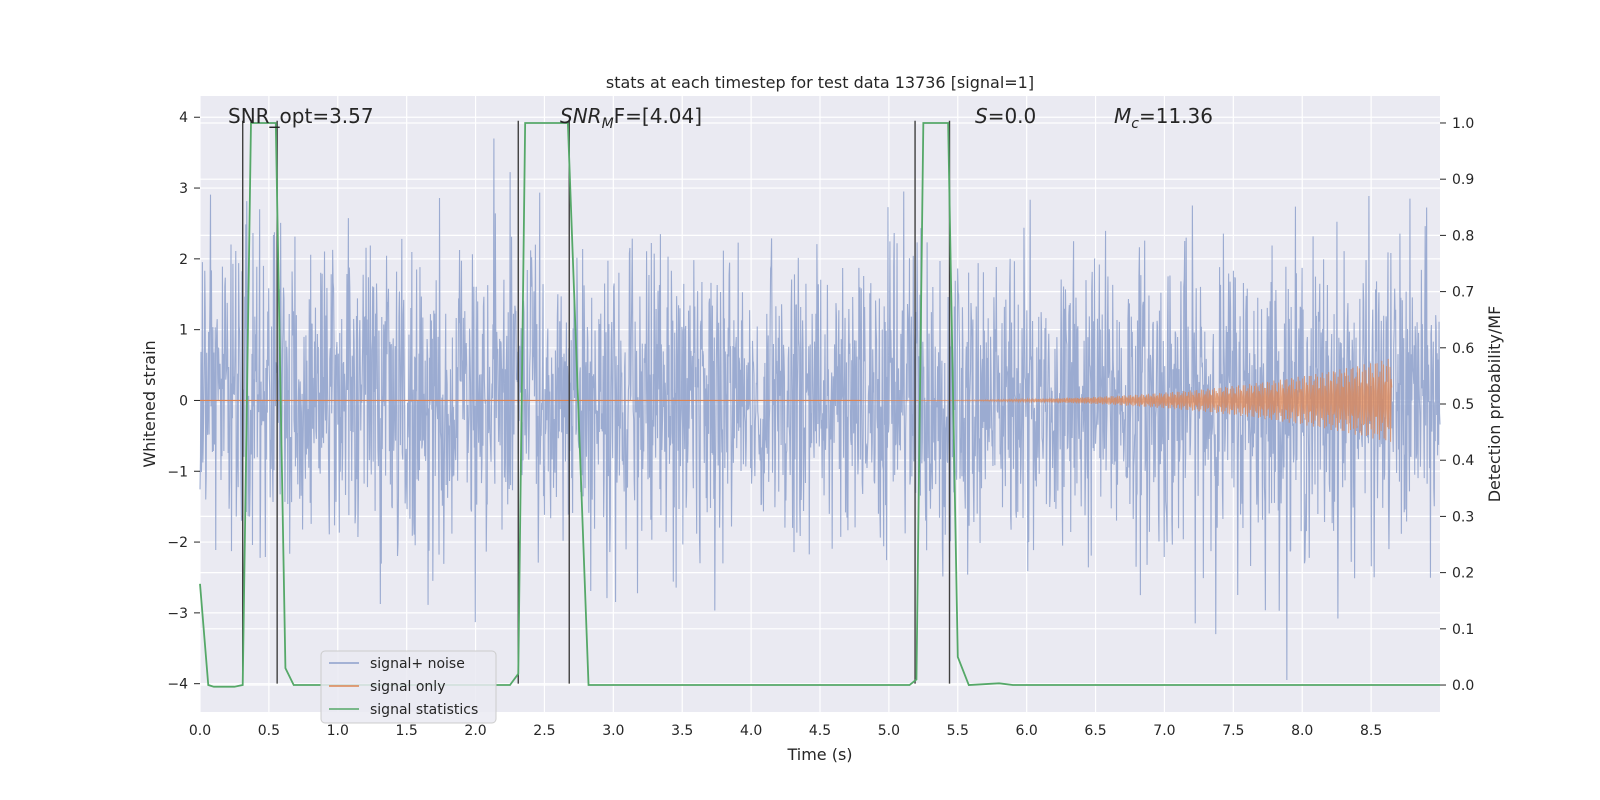 The width and height of the screenshot is (1600, 800). What do you see at coordinates (177, 685) in the screenshot?
I see `y-tick-label: −4` at bounding box center [177, 685].